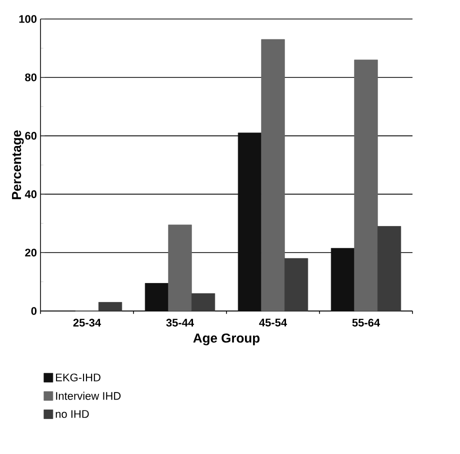 The image size is (460, 454). What do you see at coordinates (28, 19) in the screenshot?
I see `y-tick-label: 100` at bounding box center [28, 19].